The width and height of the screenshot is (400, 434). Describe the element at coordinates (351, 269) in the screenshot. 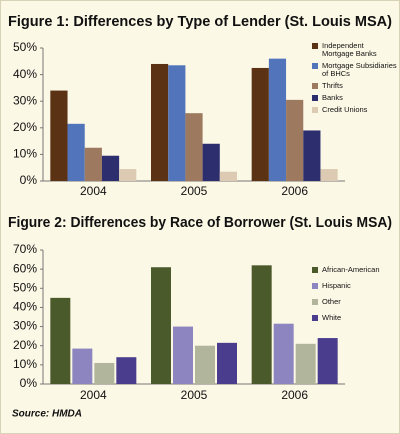

I see `legend-label: African-American` at that location.